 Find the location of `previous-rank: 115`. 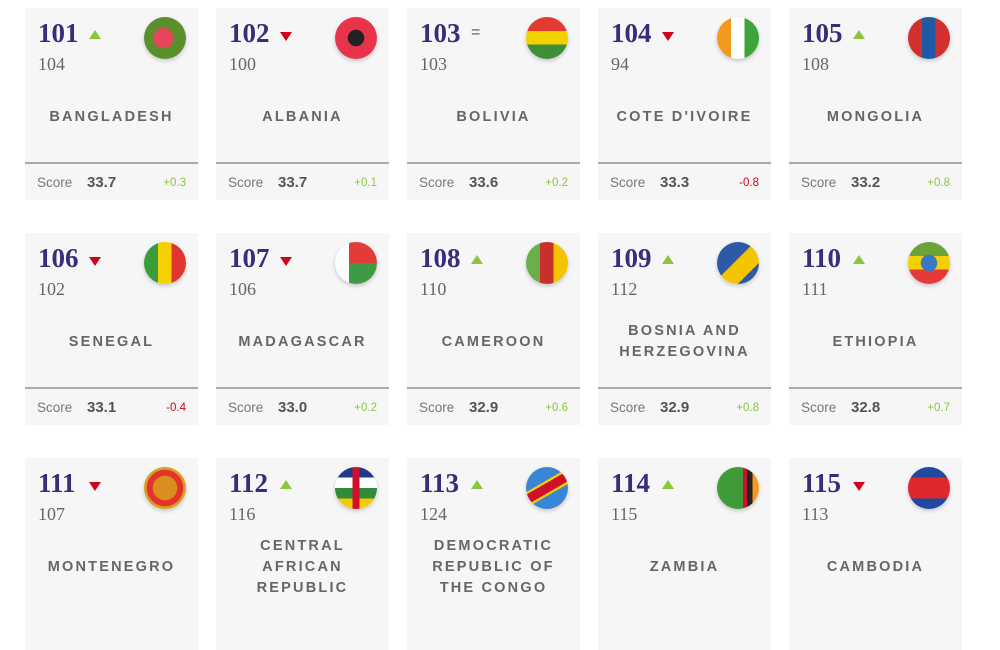

previous-rank: 115 is located at coordinates (624, 514).